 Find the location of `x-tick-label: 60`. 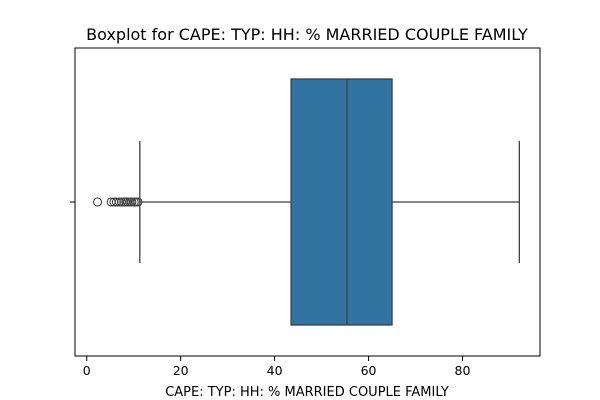

x-tick-label: 60 is located at coordinates (369, 370).